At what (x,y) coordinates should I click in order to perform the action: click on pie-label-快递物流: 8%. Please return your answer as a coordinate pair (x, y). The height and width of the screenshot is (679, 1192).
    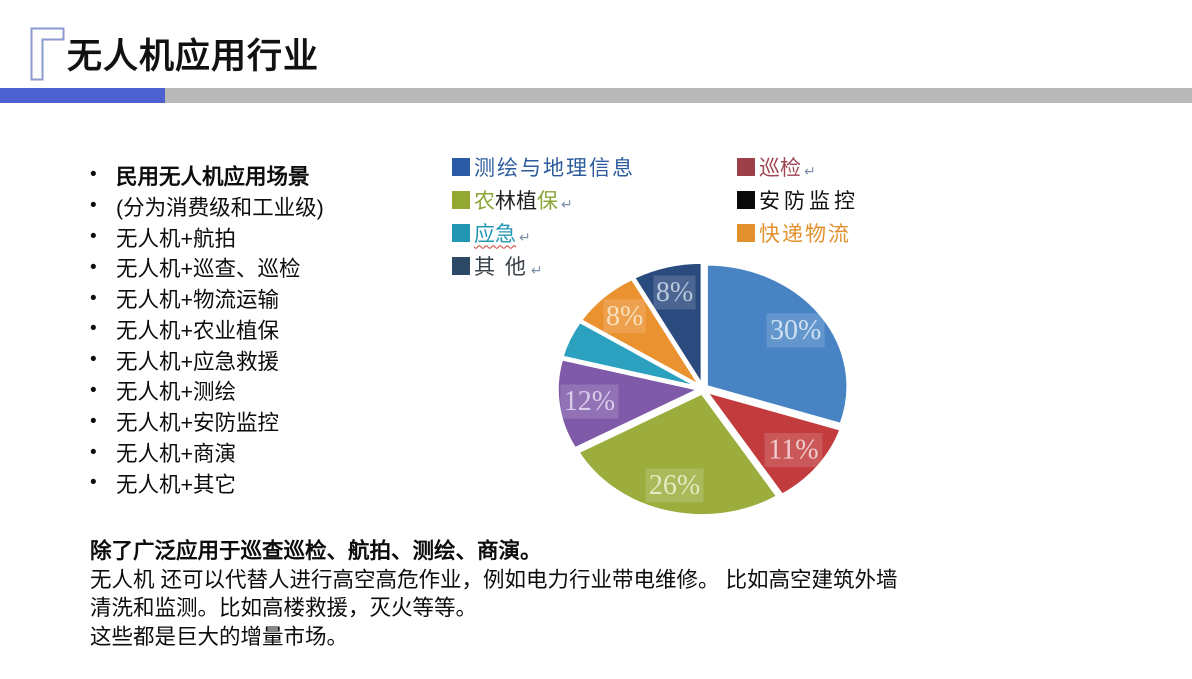
    Looking at the image, I should click on (624, 316).